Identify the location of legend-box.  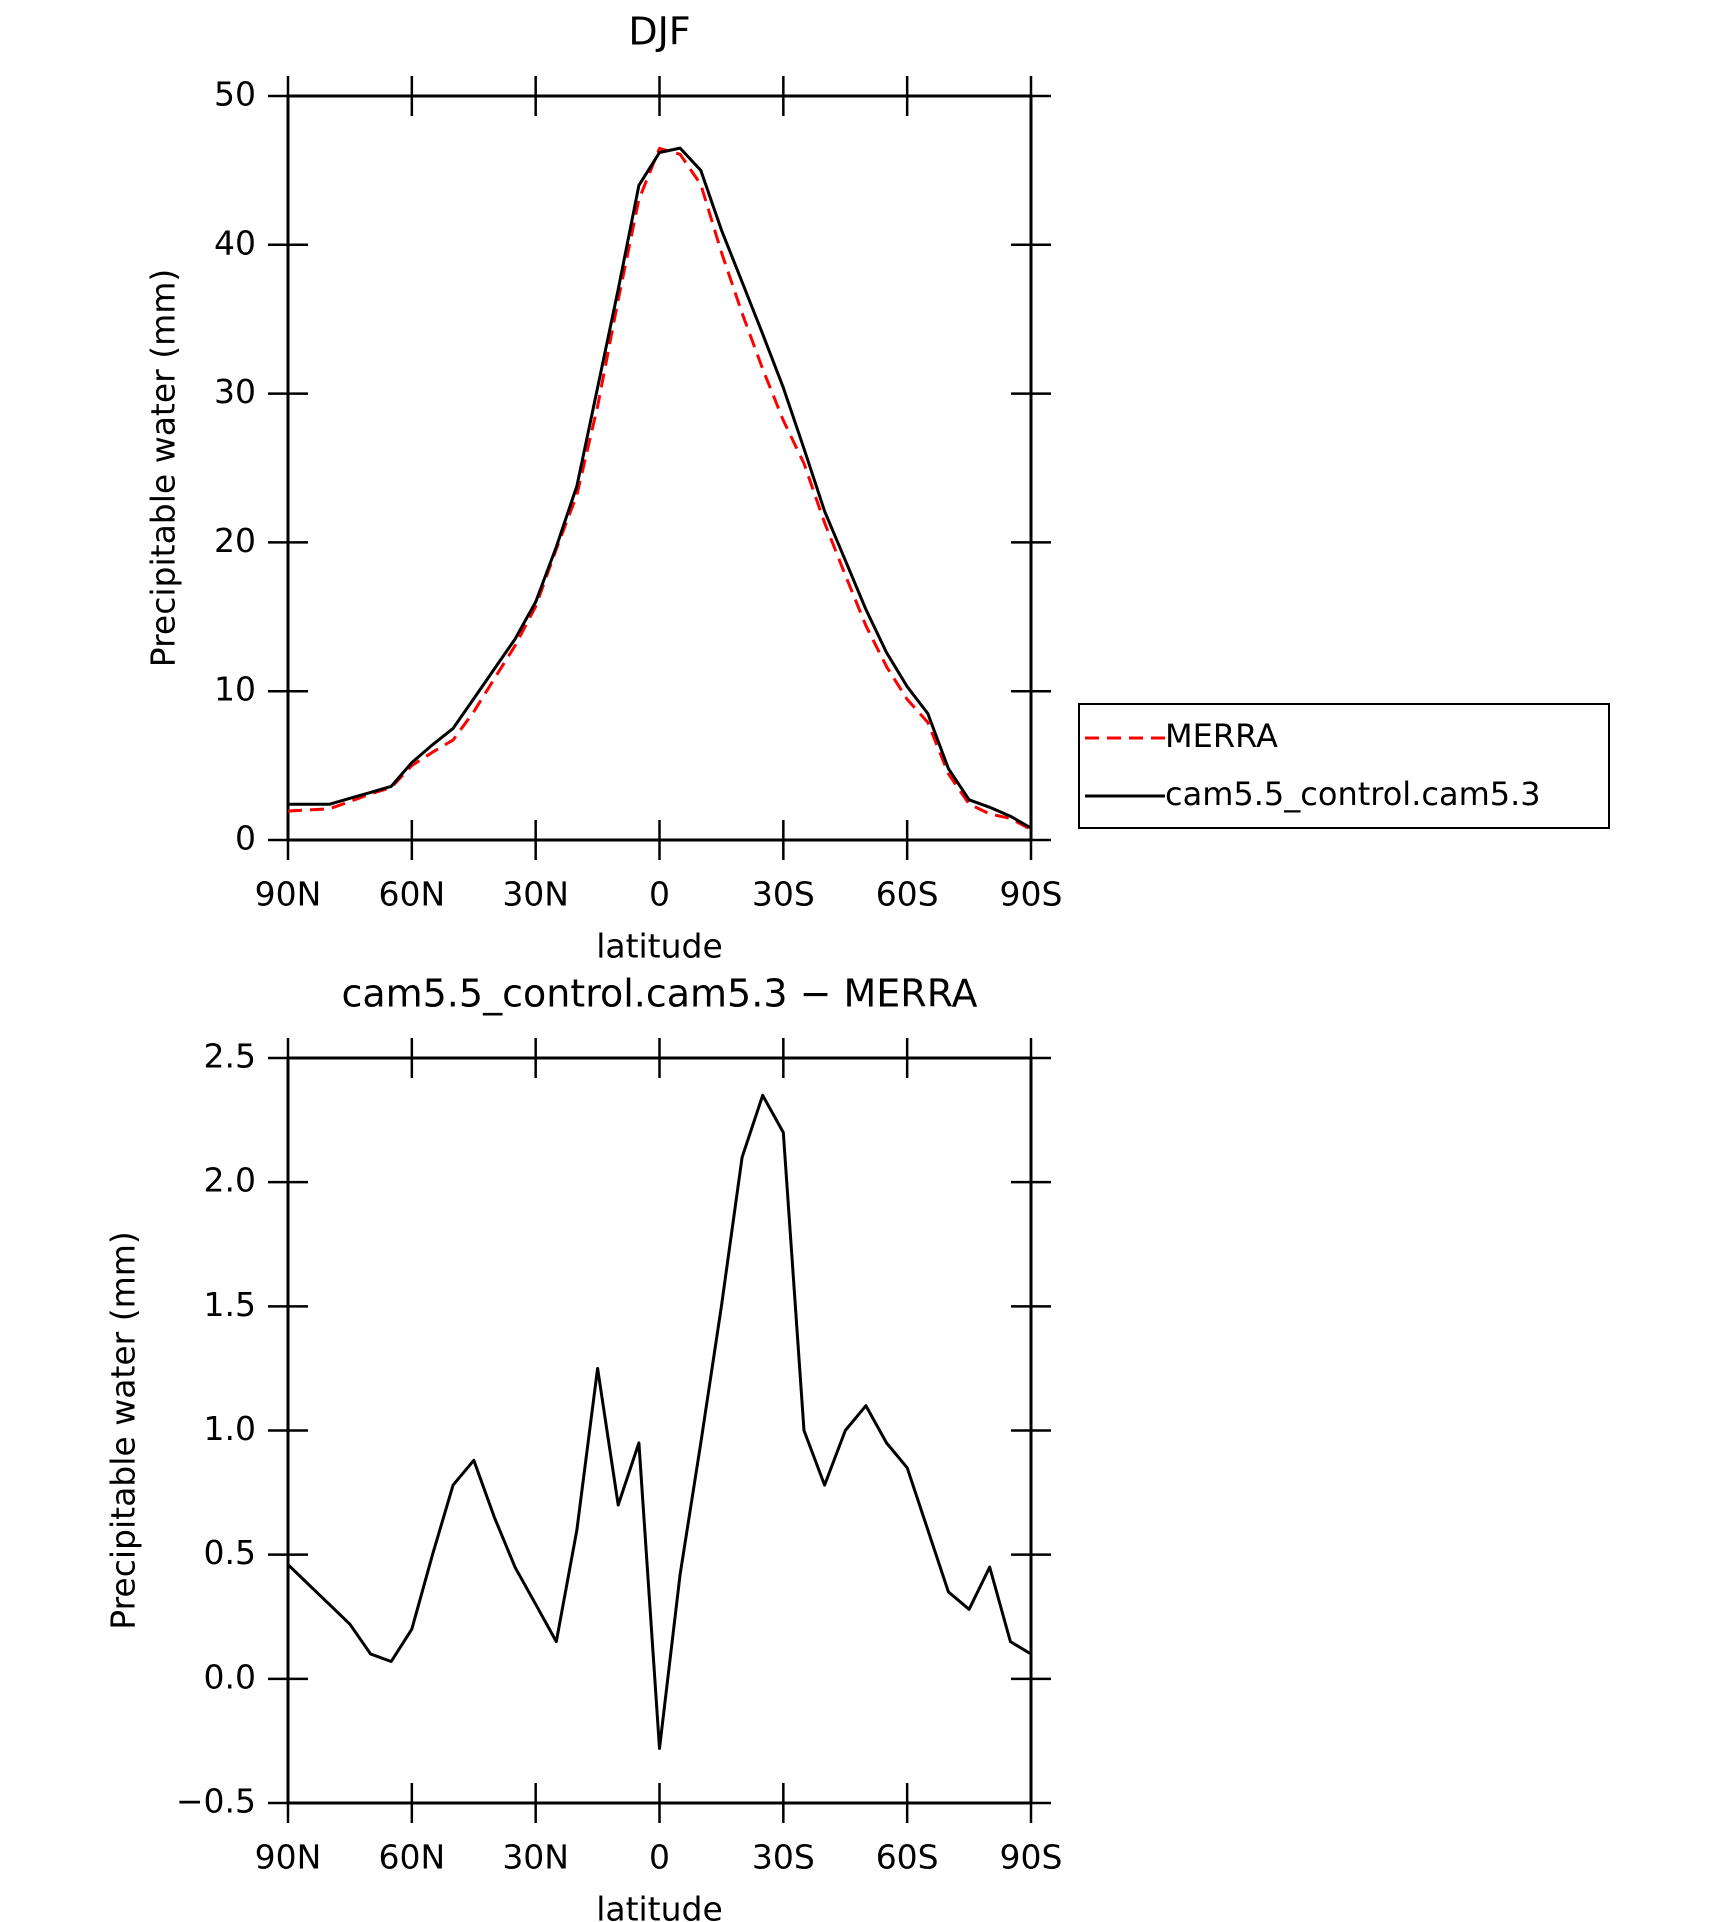
(1344, 766).